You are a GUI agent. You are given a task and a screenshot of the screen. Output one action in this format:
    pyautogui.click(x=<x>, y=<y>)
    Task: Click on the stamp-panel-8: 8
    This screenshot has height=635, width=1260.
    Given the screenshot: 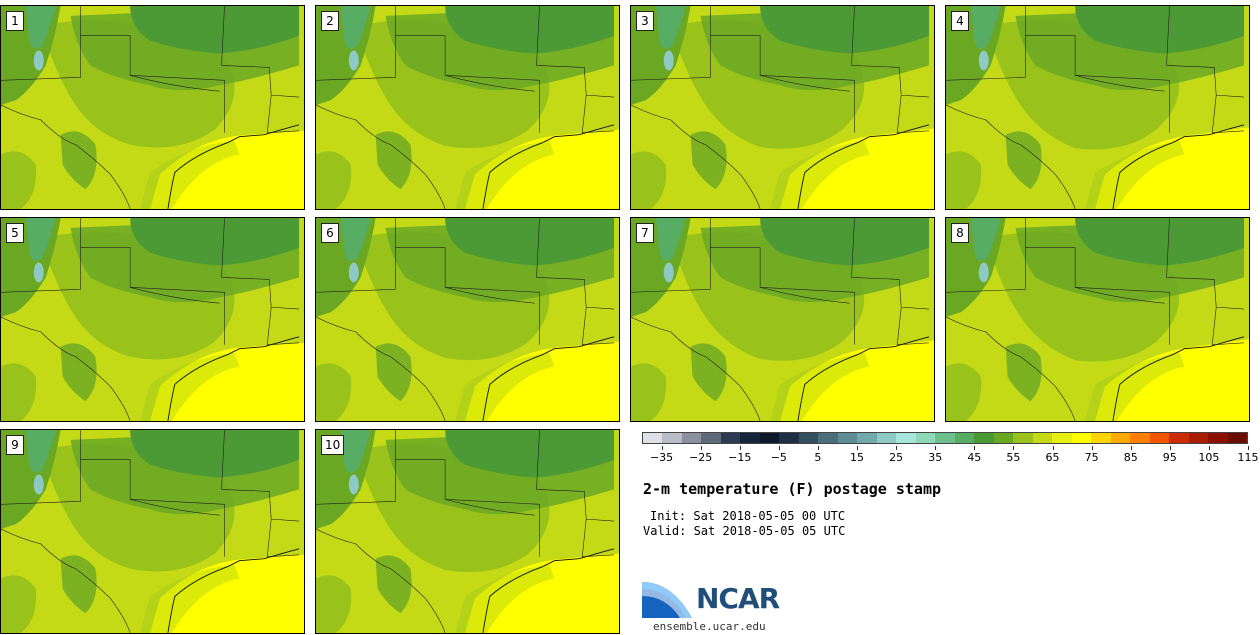 What is the action you would take?
    pyautogui.click(x=1097, y=319)
    